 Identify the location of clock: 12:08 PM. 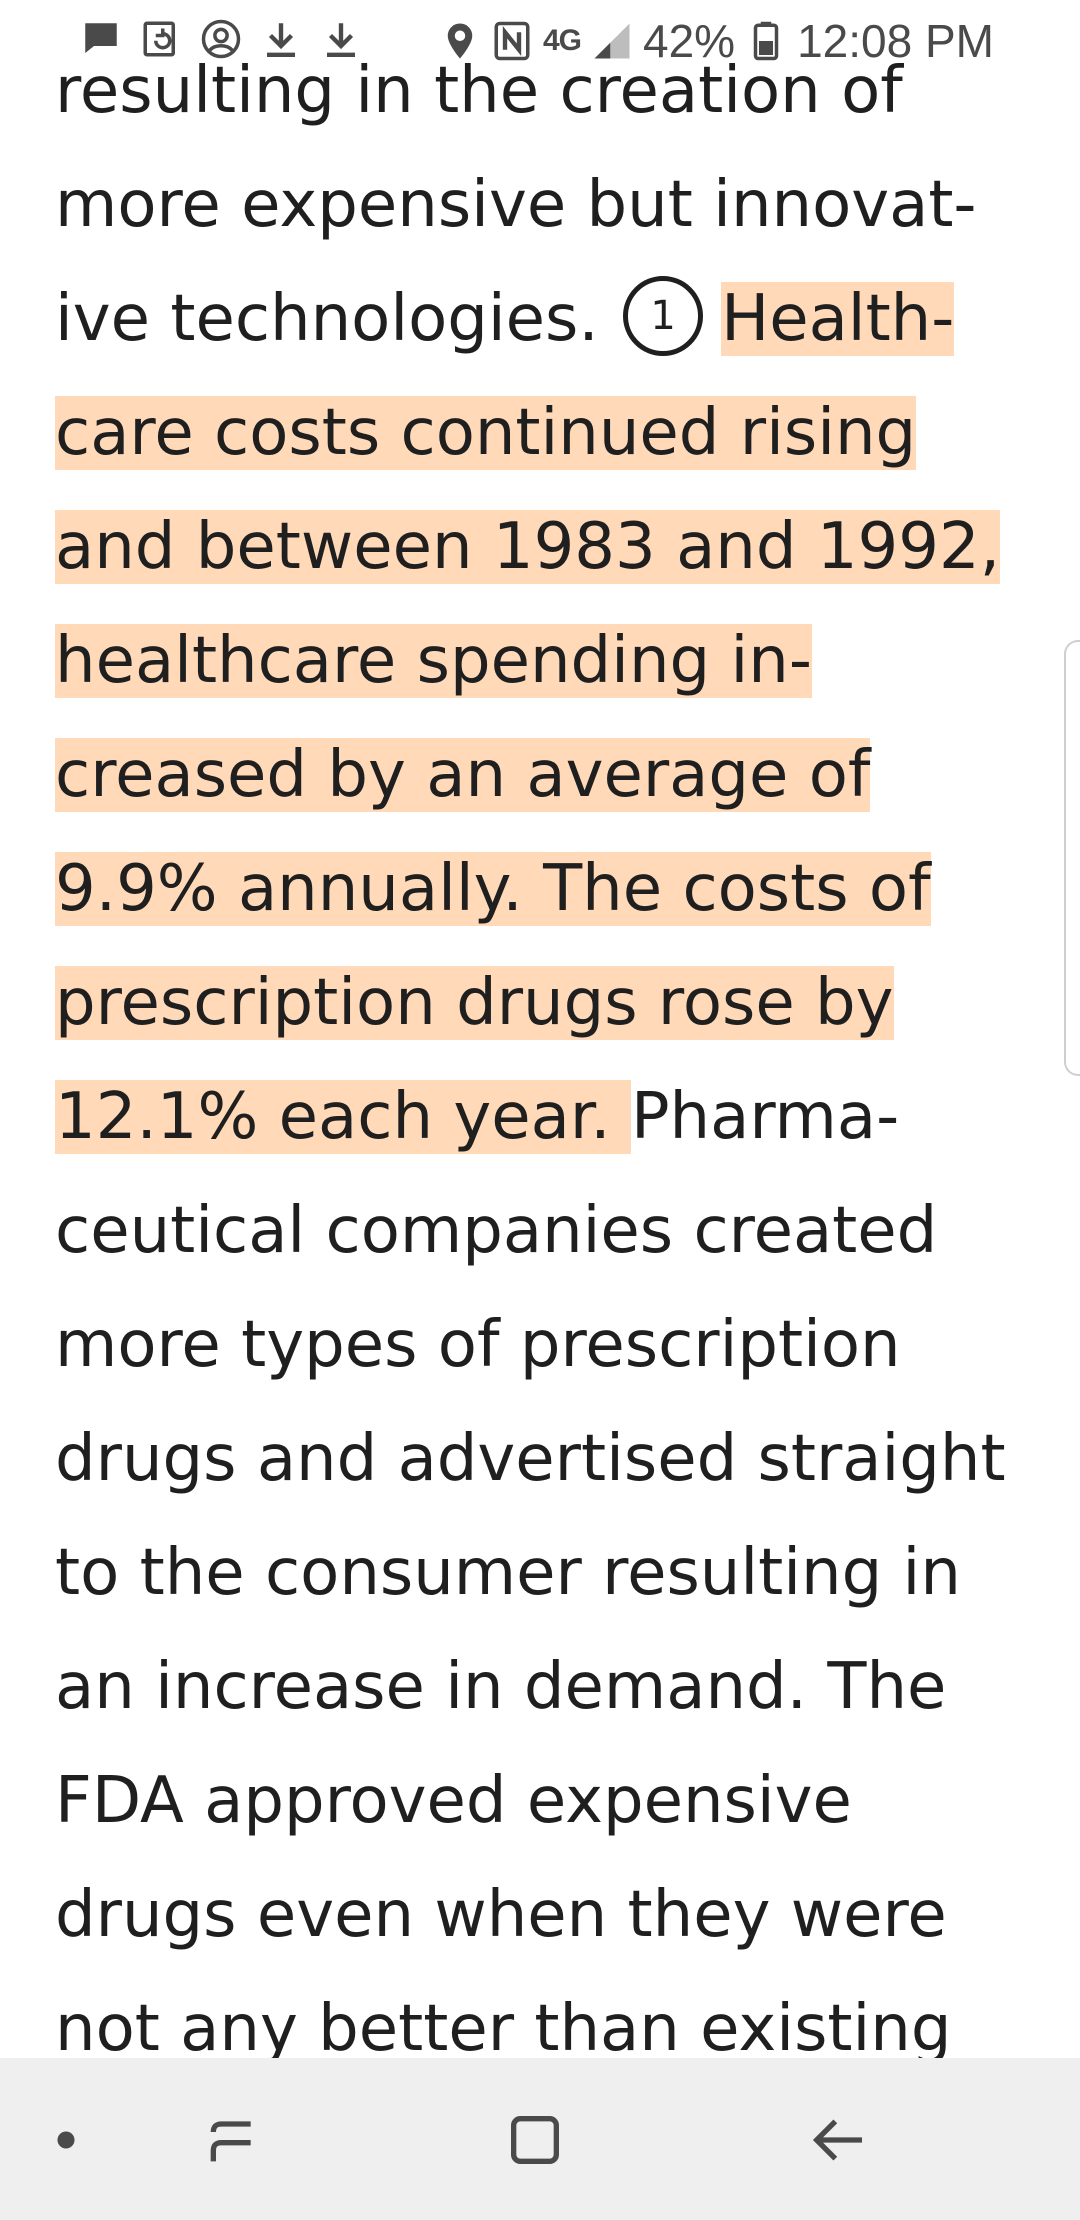
(895, 41).